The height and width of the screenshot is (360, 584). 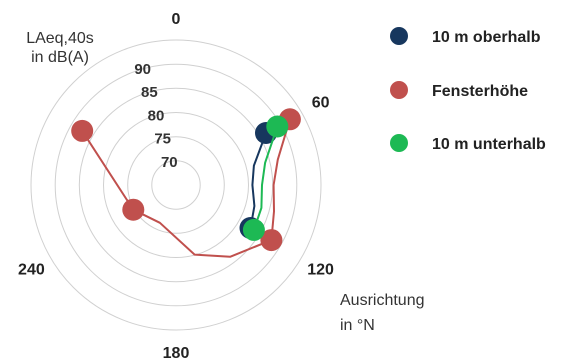 I want to click on r-tick-label-75: 75, so click(x=162, y=139).